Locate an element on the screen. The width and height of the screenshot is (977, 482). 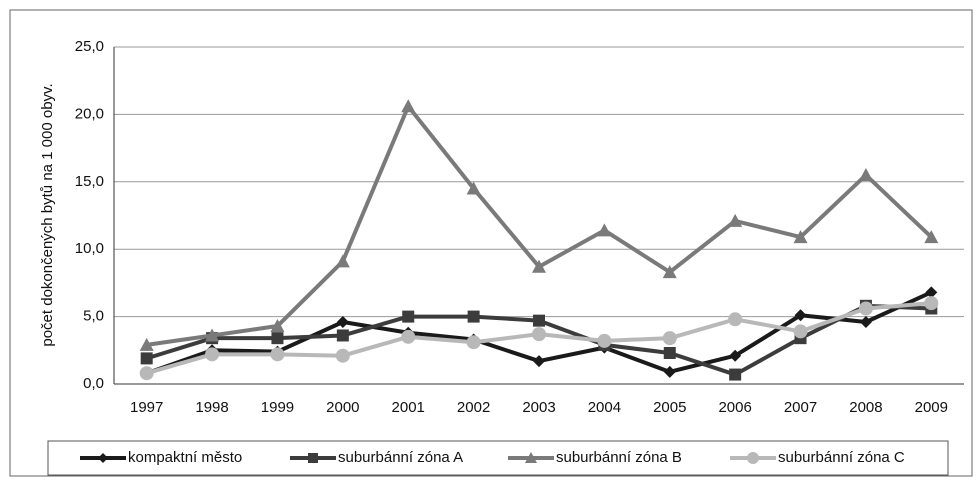
y-tick-label: 25,0 is located at coordinates (89, 46).